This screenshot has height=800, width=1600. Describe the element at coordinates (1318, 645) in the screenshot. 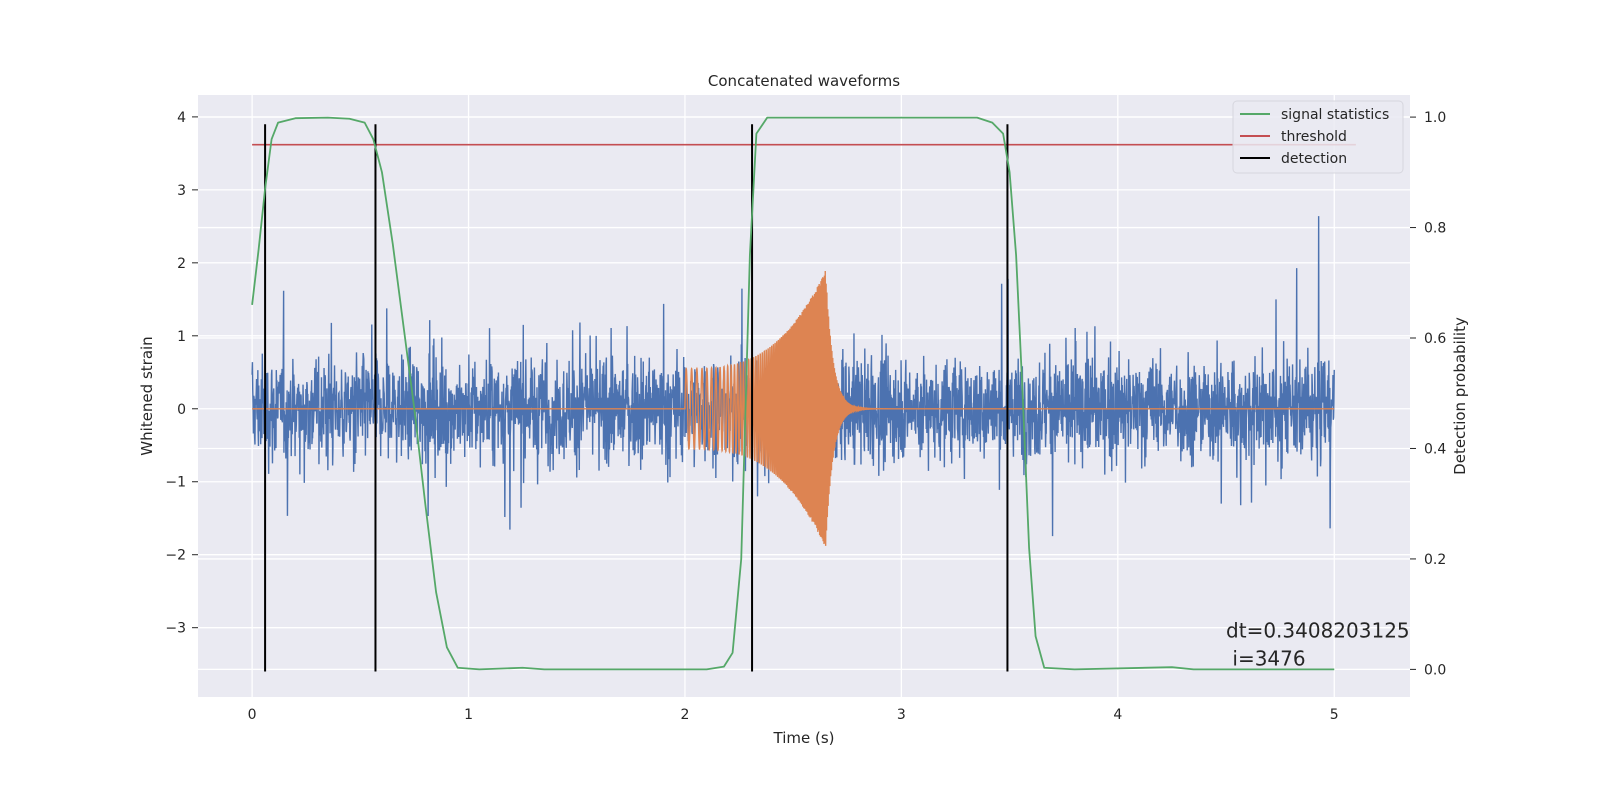

I see `annotation: dt=0.3408203125 i=3476` at that location.